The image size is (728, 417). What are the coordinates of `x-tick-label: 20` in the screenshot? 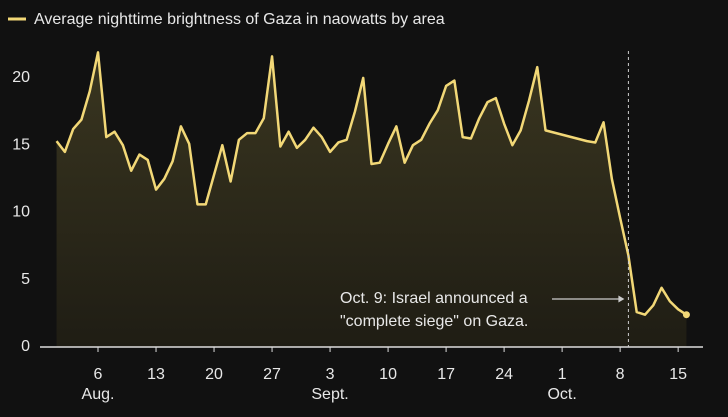 It's located at (214, 374).